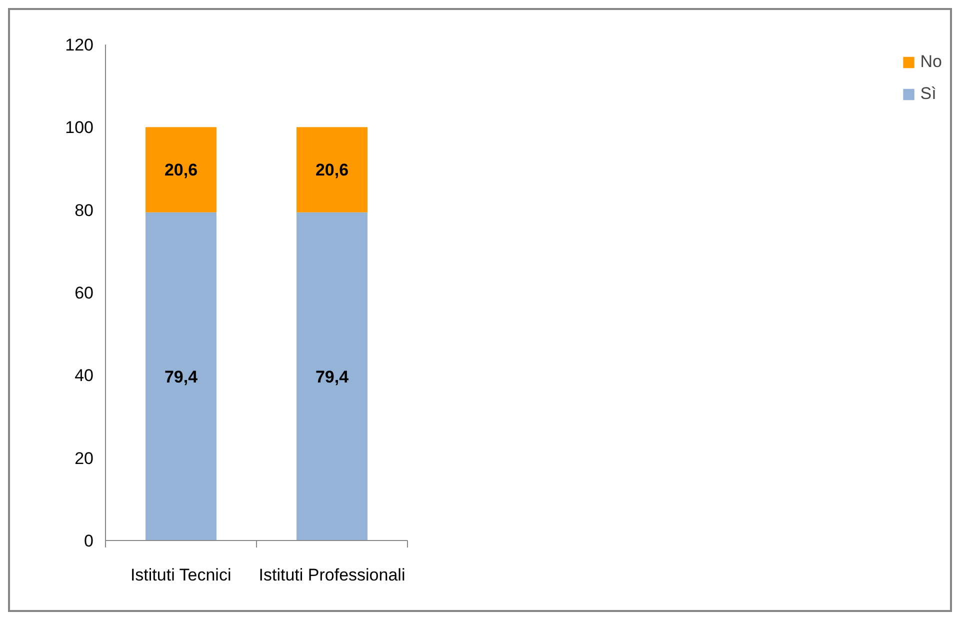 This screenshot has height=623, width=957. I want to click on x-tick-label: Istituti Tecnici, so click(181, 575).